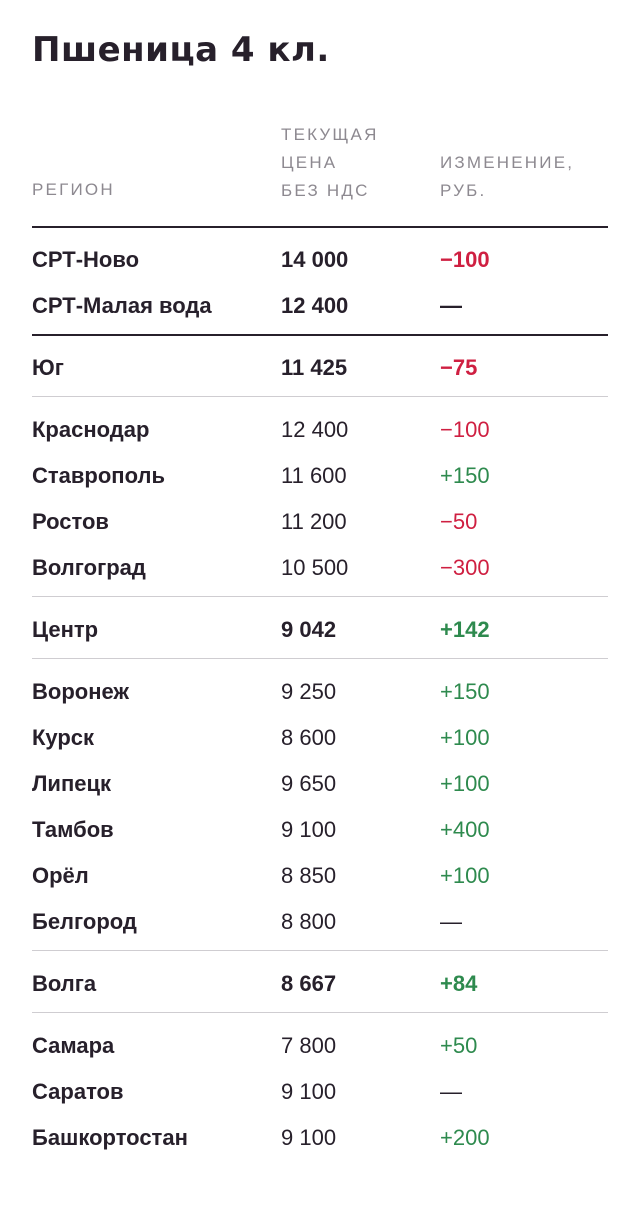 Image resolution: width=640 pixels, height=1208 pixels. What do you see at coordinates (81, 691) in the screenshot?
I see `region-cell: Воронеж` at bounding box center [81, 691].